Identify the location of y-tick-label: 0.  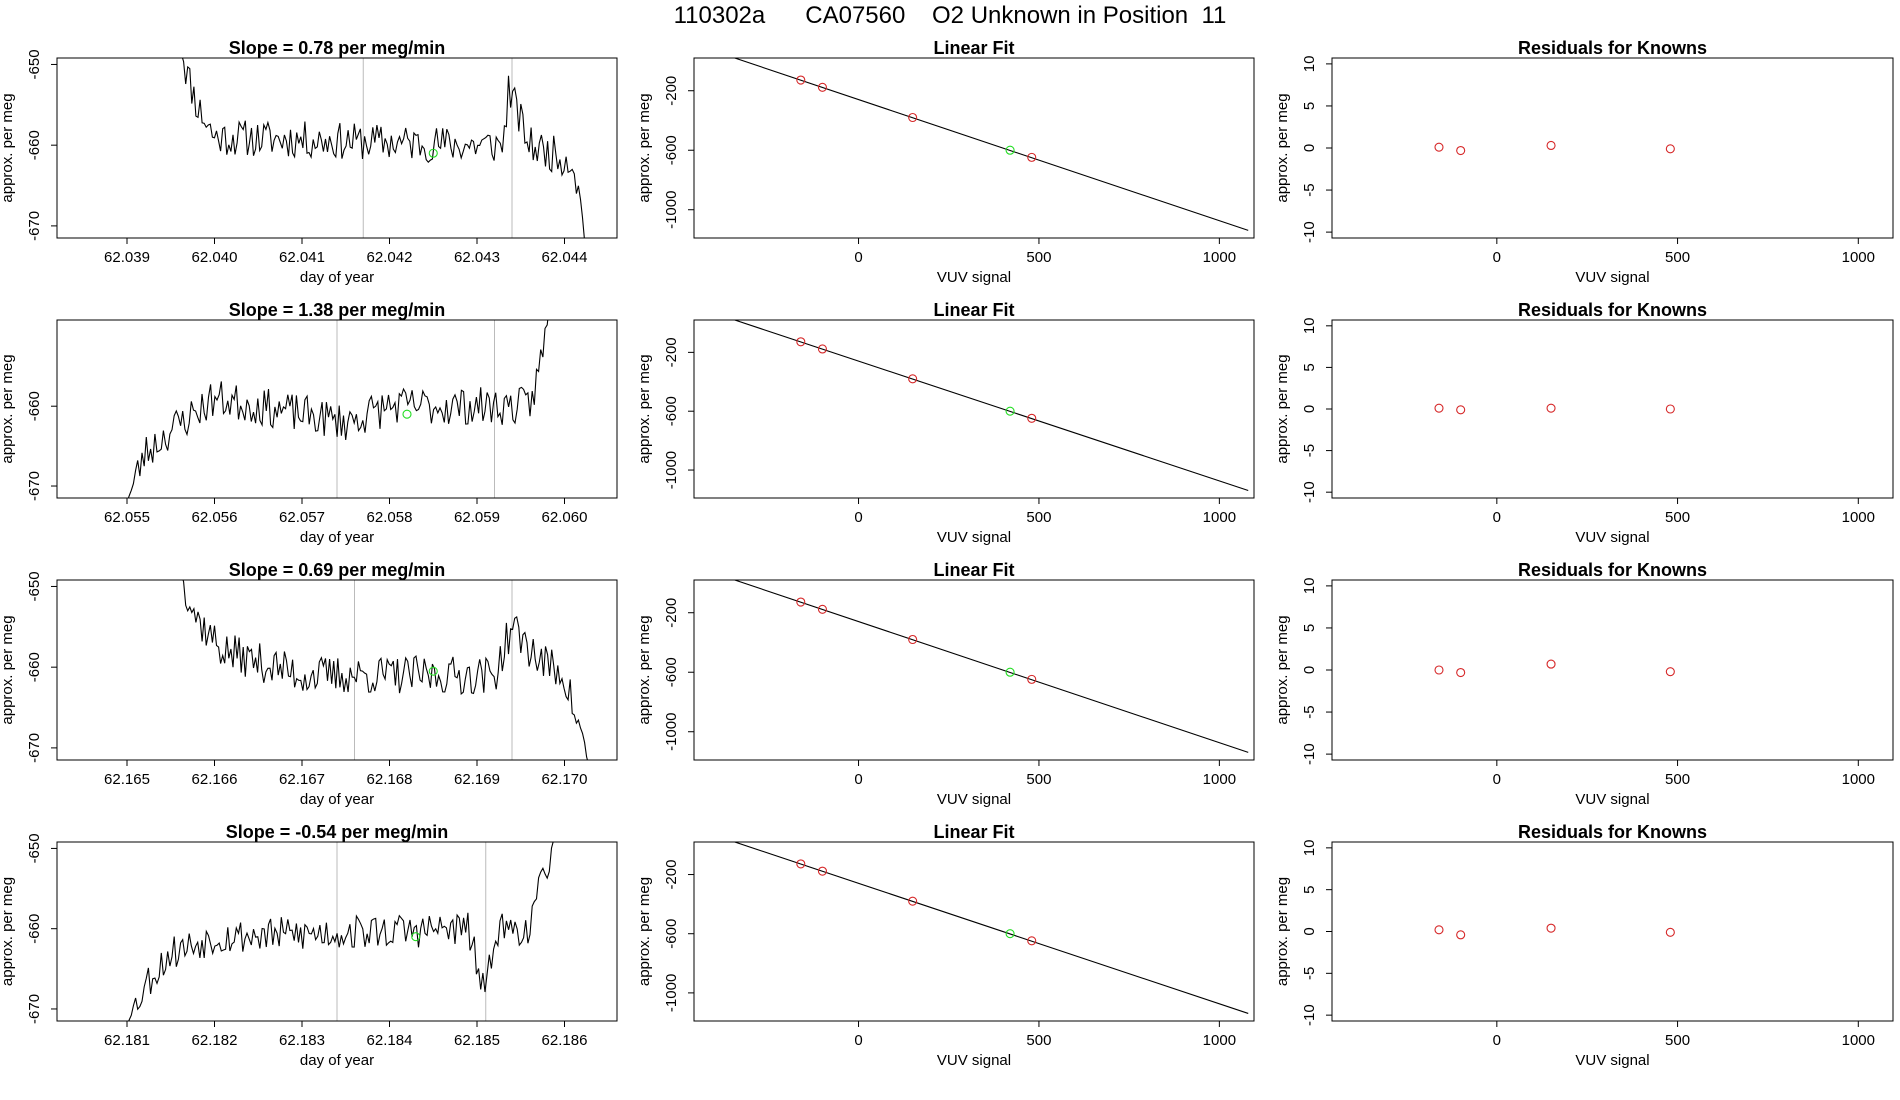
(1309, 931).